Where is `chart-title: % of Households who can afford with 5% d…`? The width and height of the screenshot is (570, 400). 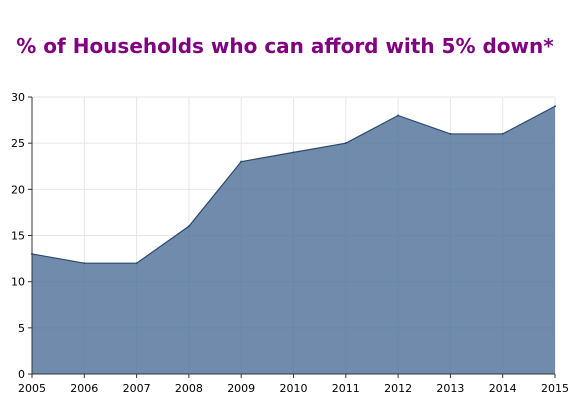 chart-title: % of Households who can afford with 5% d… is located at coordinates (285, 46).